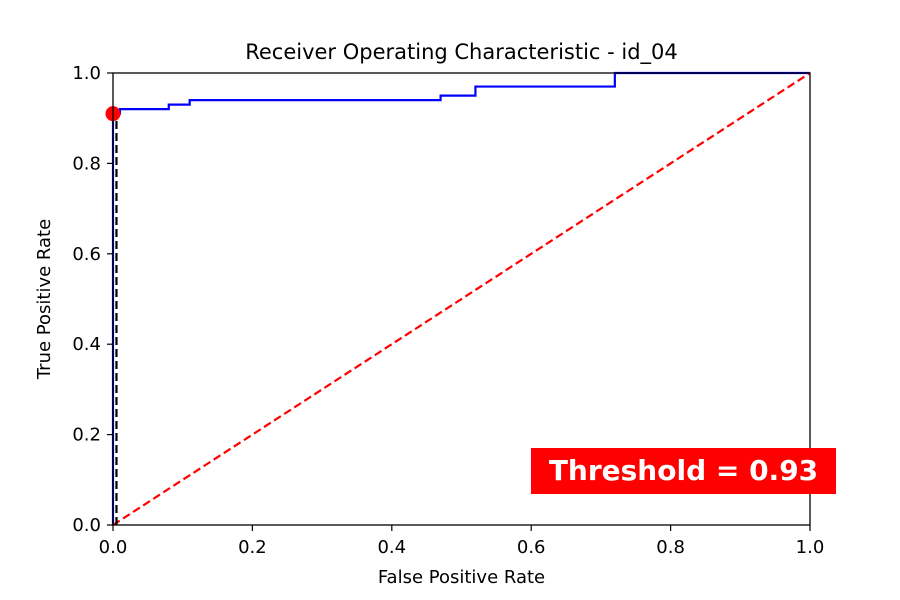  Describe the element at coordinates (391, 547) in the screenshot. I see `x-tick-label: 0.4` at that location.